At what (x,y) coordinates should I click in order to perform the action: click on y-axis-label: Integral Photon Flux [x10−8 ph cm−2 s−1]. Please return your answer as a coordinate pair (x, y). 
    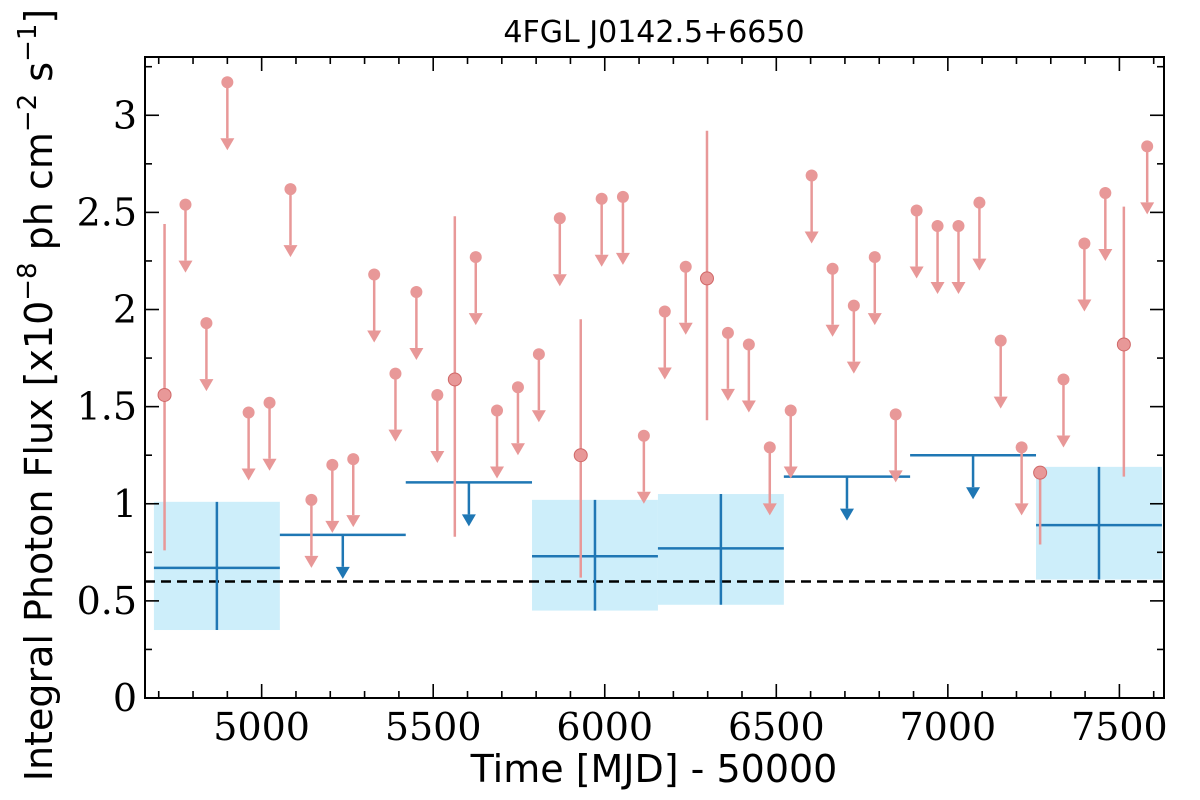
    Looking at the image, I should click on (37, 395).